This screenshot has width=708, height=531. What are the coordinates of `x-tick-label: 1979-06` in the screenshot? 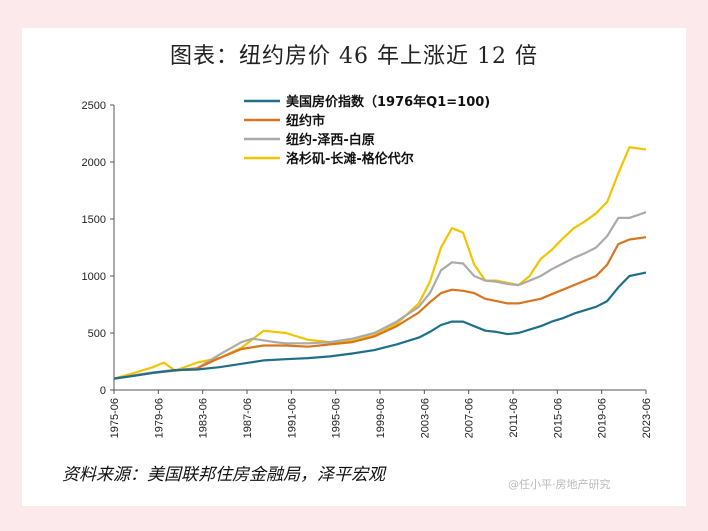 It's located at (159, 418).